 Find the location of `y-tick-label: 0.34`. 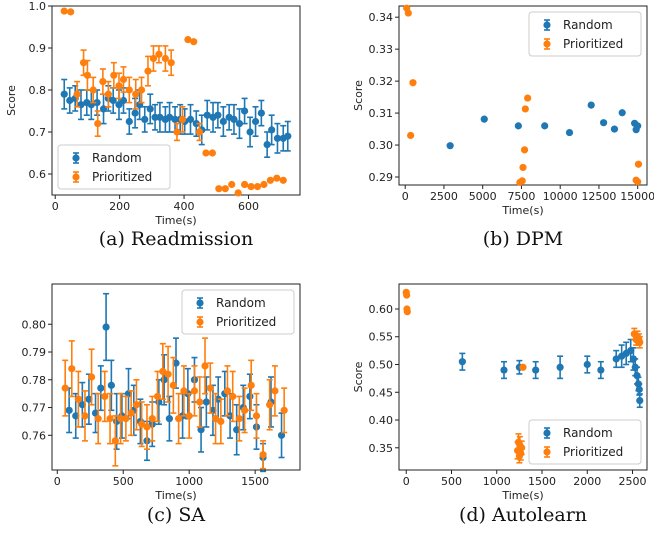

y-tick-label: 0.34 is located at coordinates (381, 17).